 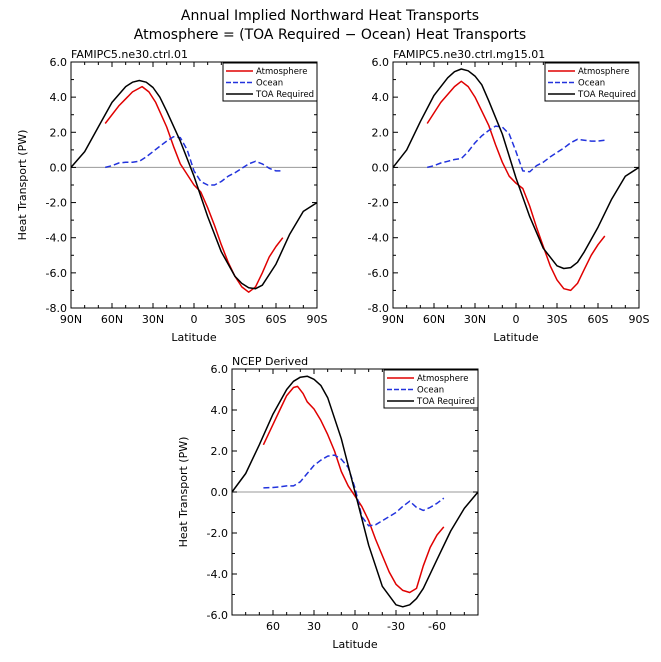 What do you see at coordinates (273, 626) in the screenshot?
I see `x-tick-label: 60` at bounding box center [273, 626].